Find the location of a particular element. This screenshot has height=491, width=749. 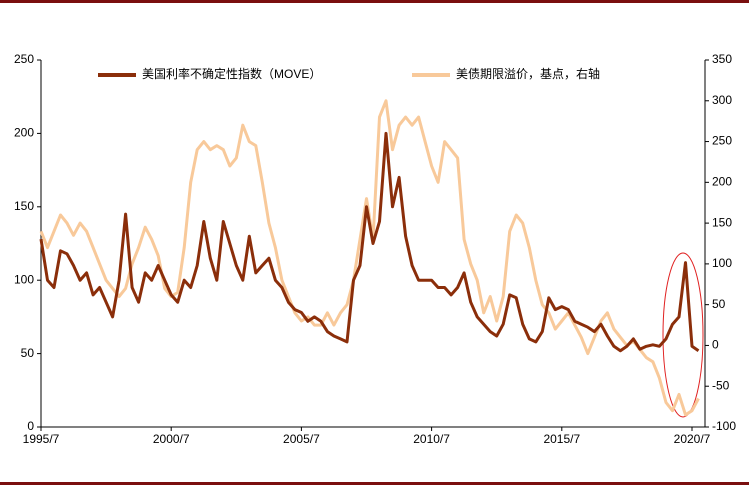

y2-tick-label: 0 is located at coordinates (715, 345).